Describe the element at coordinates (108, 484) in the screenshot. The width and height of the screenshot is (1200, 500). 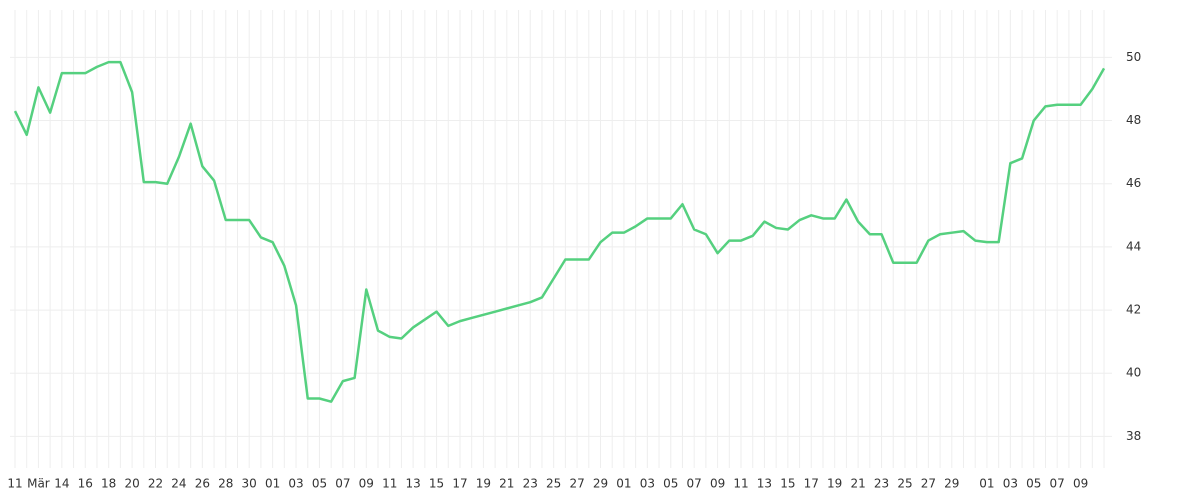
I see `x-tick-label: 18` at that location.